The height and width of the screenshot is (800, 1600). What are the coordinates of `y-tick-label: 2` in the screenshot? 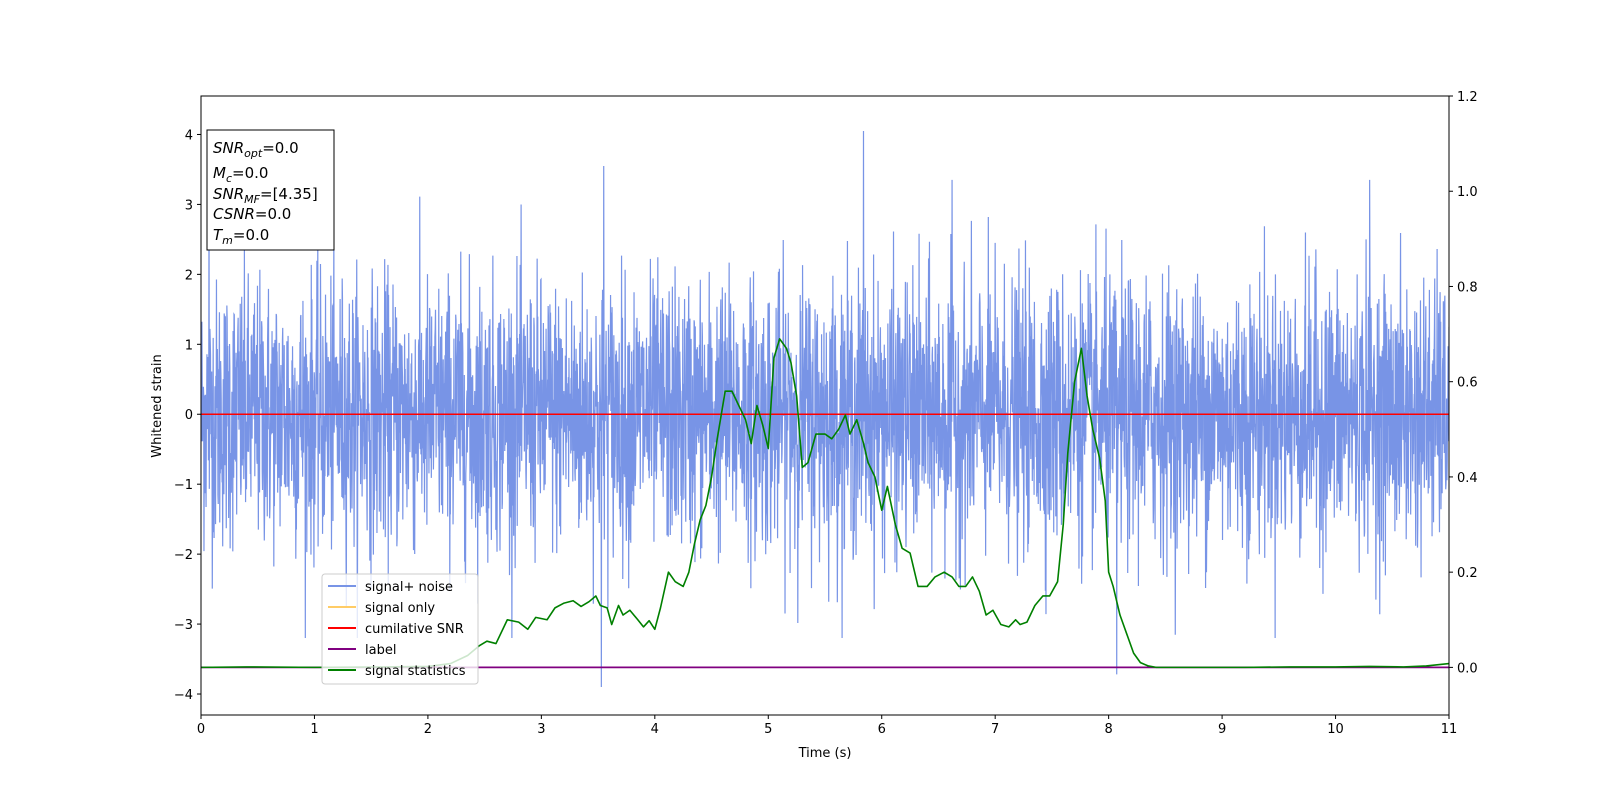 It's located at (189, 275).